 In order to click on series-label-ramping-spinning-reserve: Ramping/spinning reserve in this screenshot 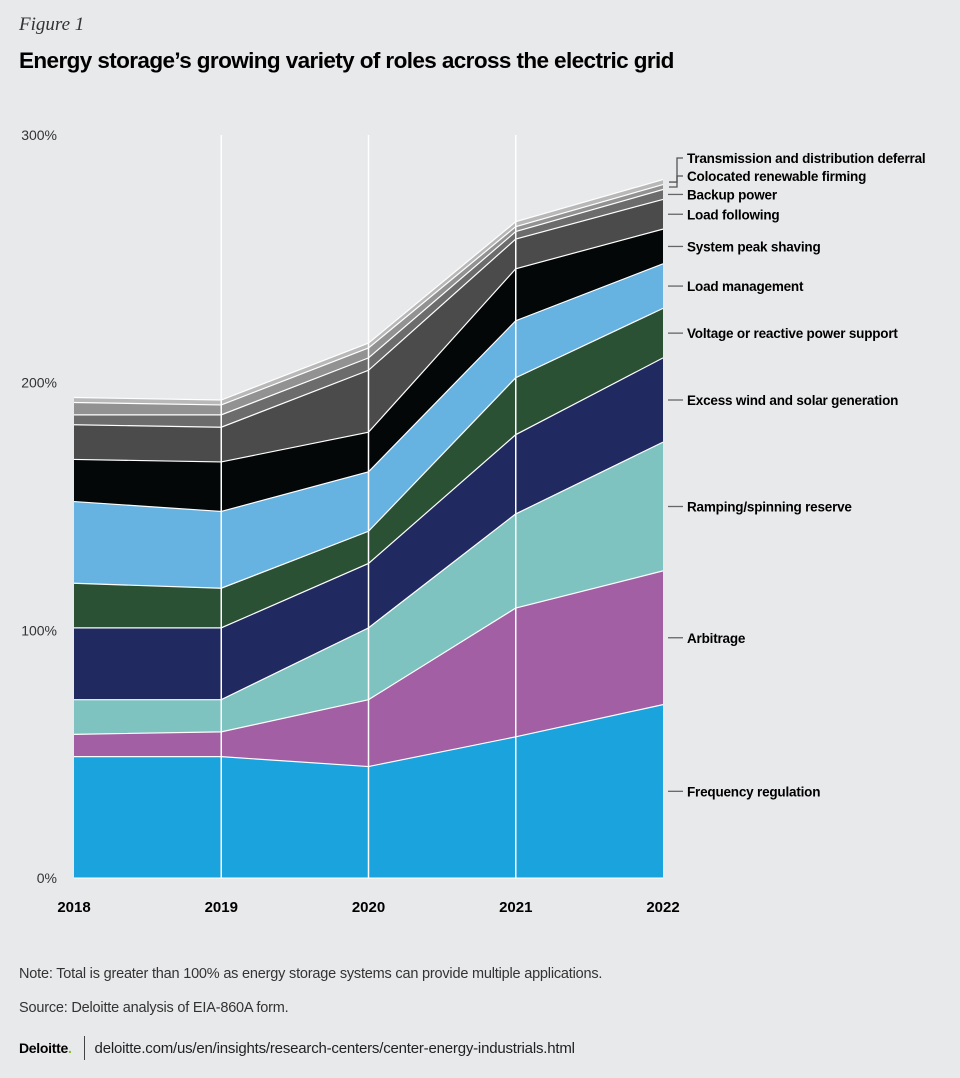, I will do `click(760, 507)`.